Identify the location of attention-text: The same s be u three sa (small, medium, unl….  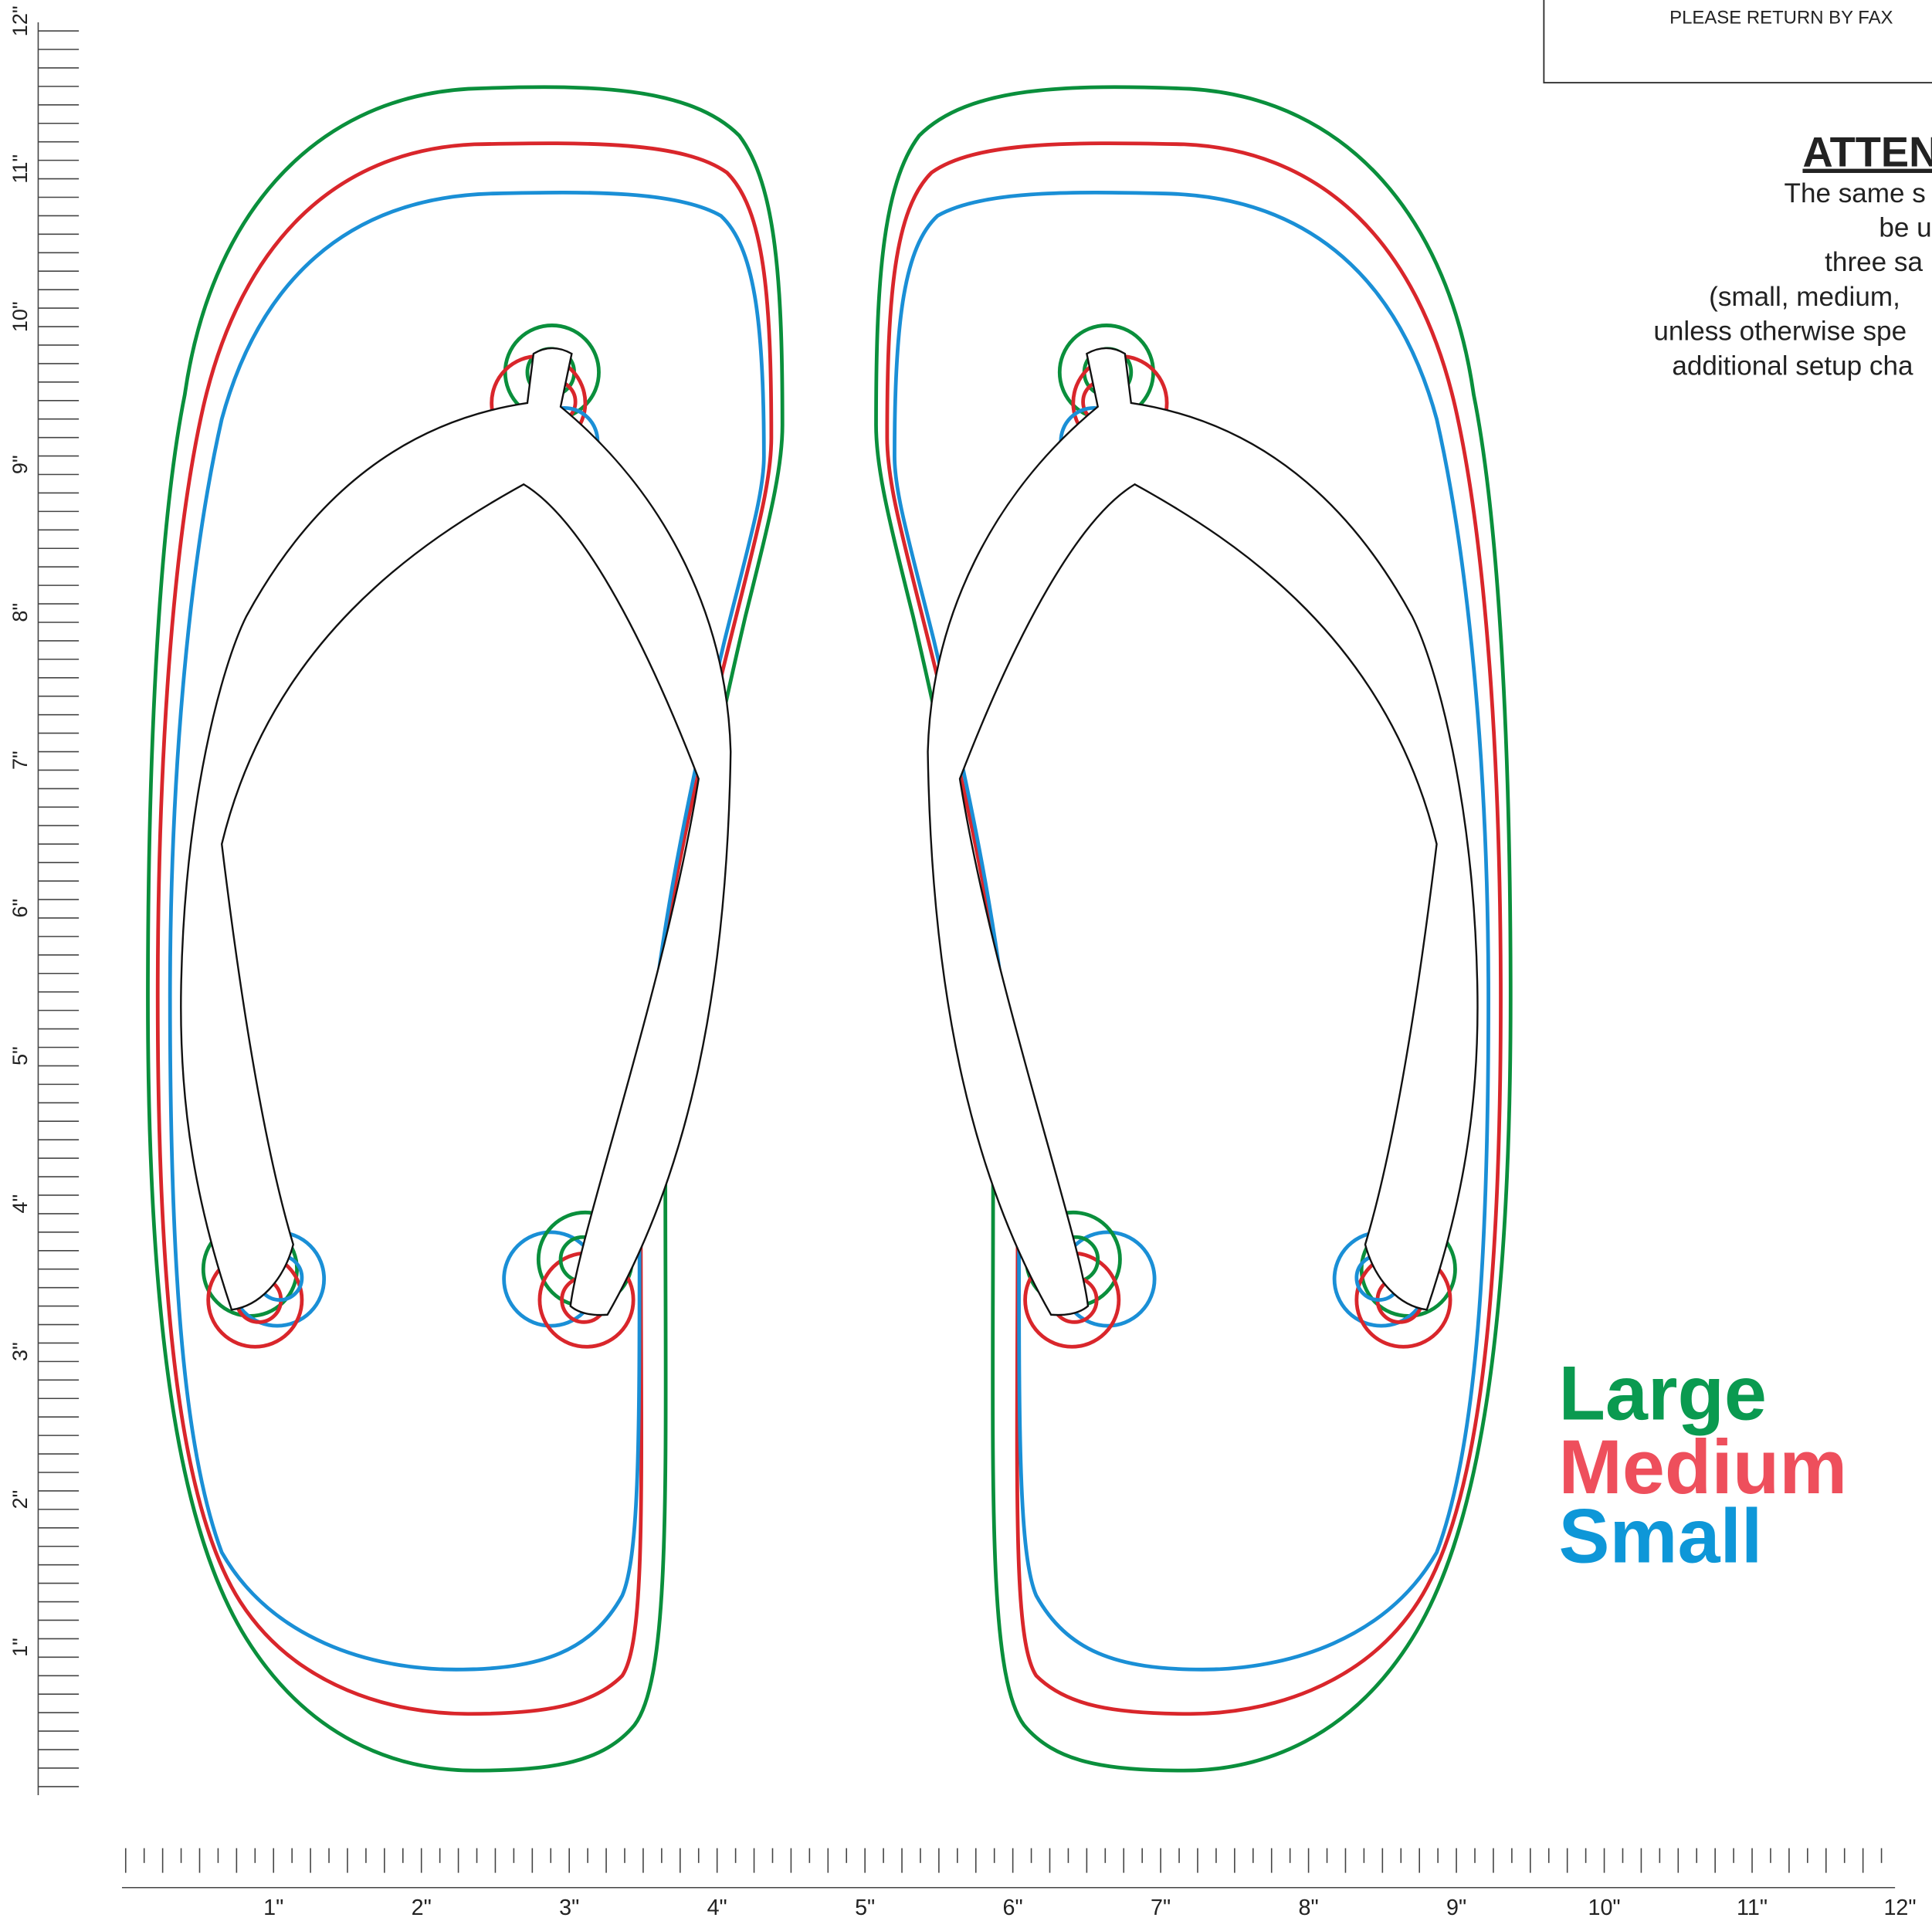
(1792, 280).